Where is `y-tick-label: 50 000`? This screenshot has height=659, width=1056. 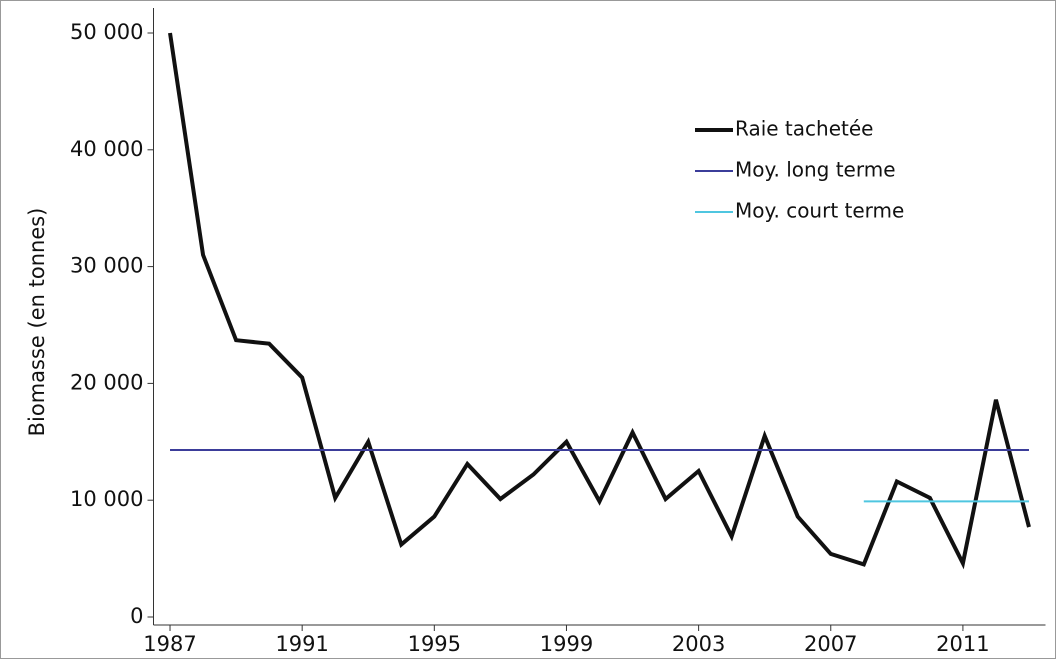 y-tick-label: 50 000 is located at coordinates (106, 32).